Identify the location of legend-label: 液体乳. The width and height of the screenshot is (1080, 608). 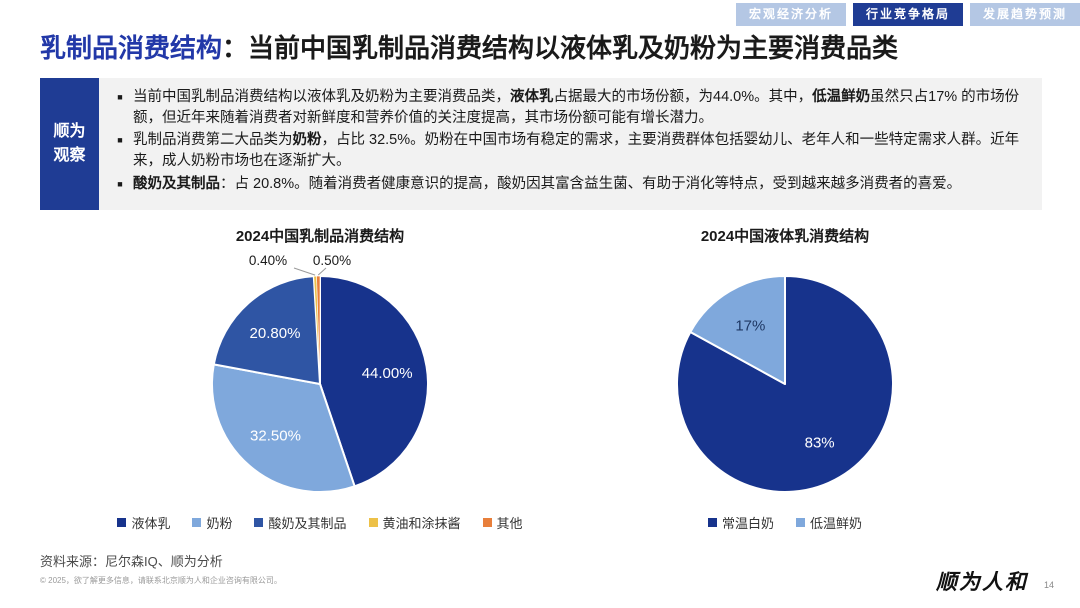
(151, 523).